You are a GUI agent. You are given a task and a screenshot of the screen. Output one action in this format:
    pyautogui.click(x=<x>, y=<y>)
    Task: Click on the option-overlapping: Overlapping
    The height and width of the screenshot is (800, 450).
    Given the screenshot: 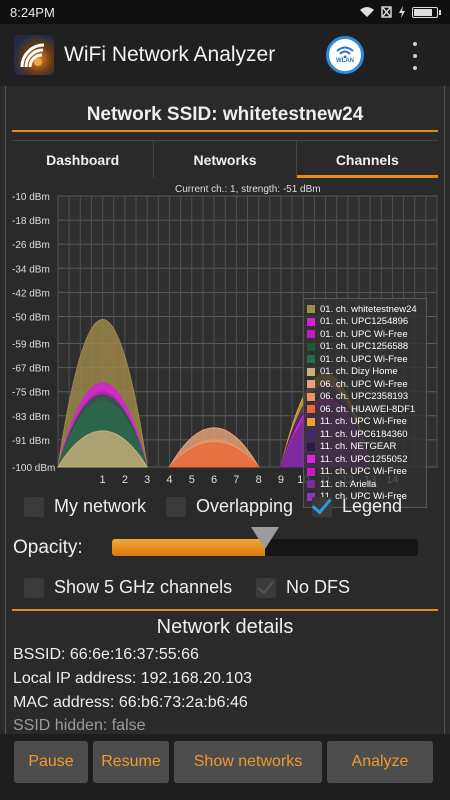 What is the action you would take?
    pyautogui.click(x=229, y=506)
    